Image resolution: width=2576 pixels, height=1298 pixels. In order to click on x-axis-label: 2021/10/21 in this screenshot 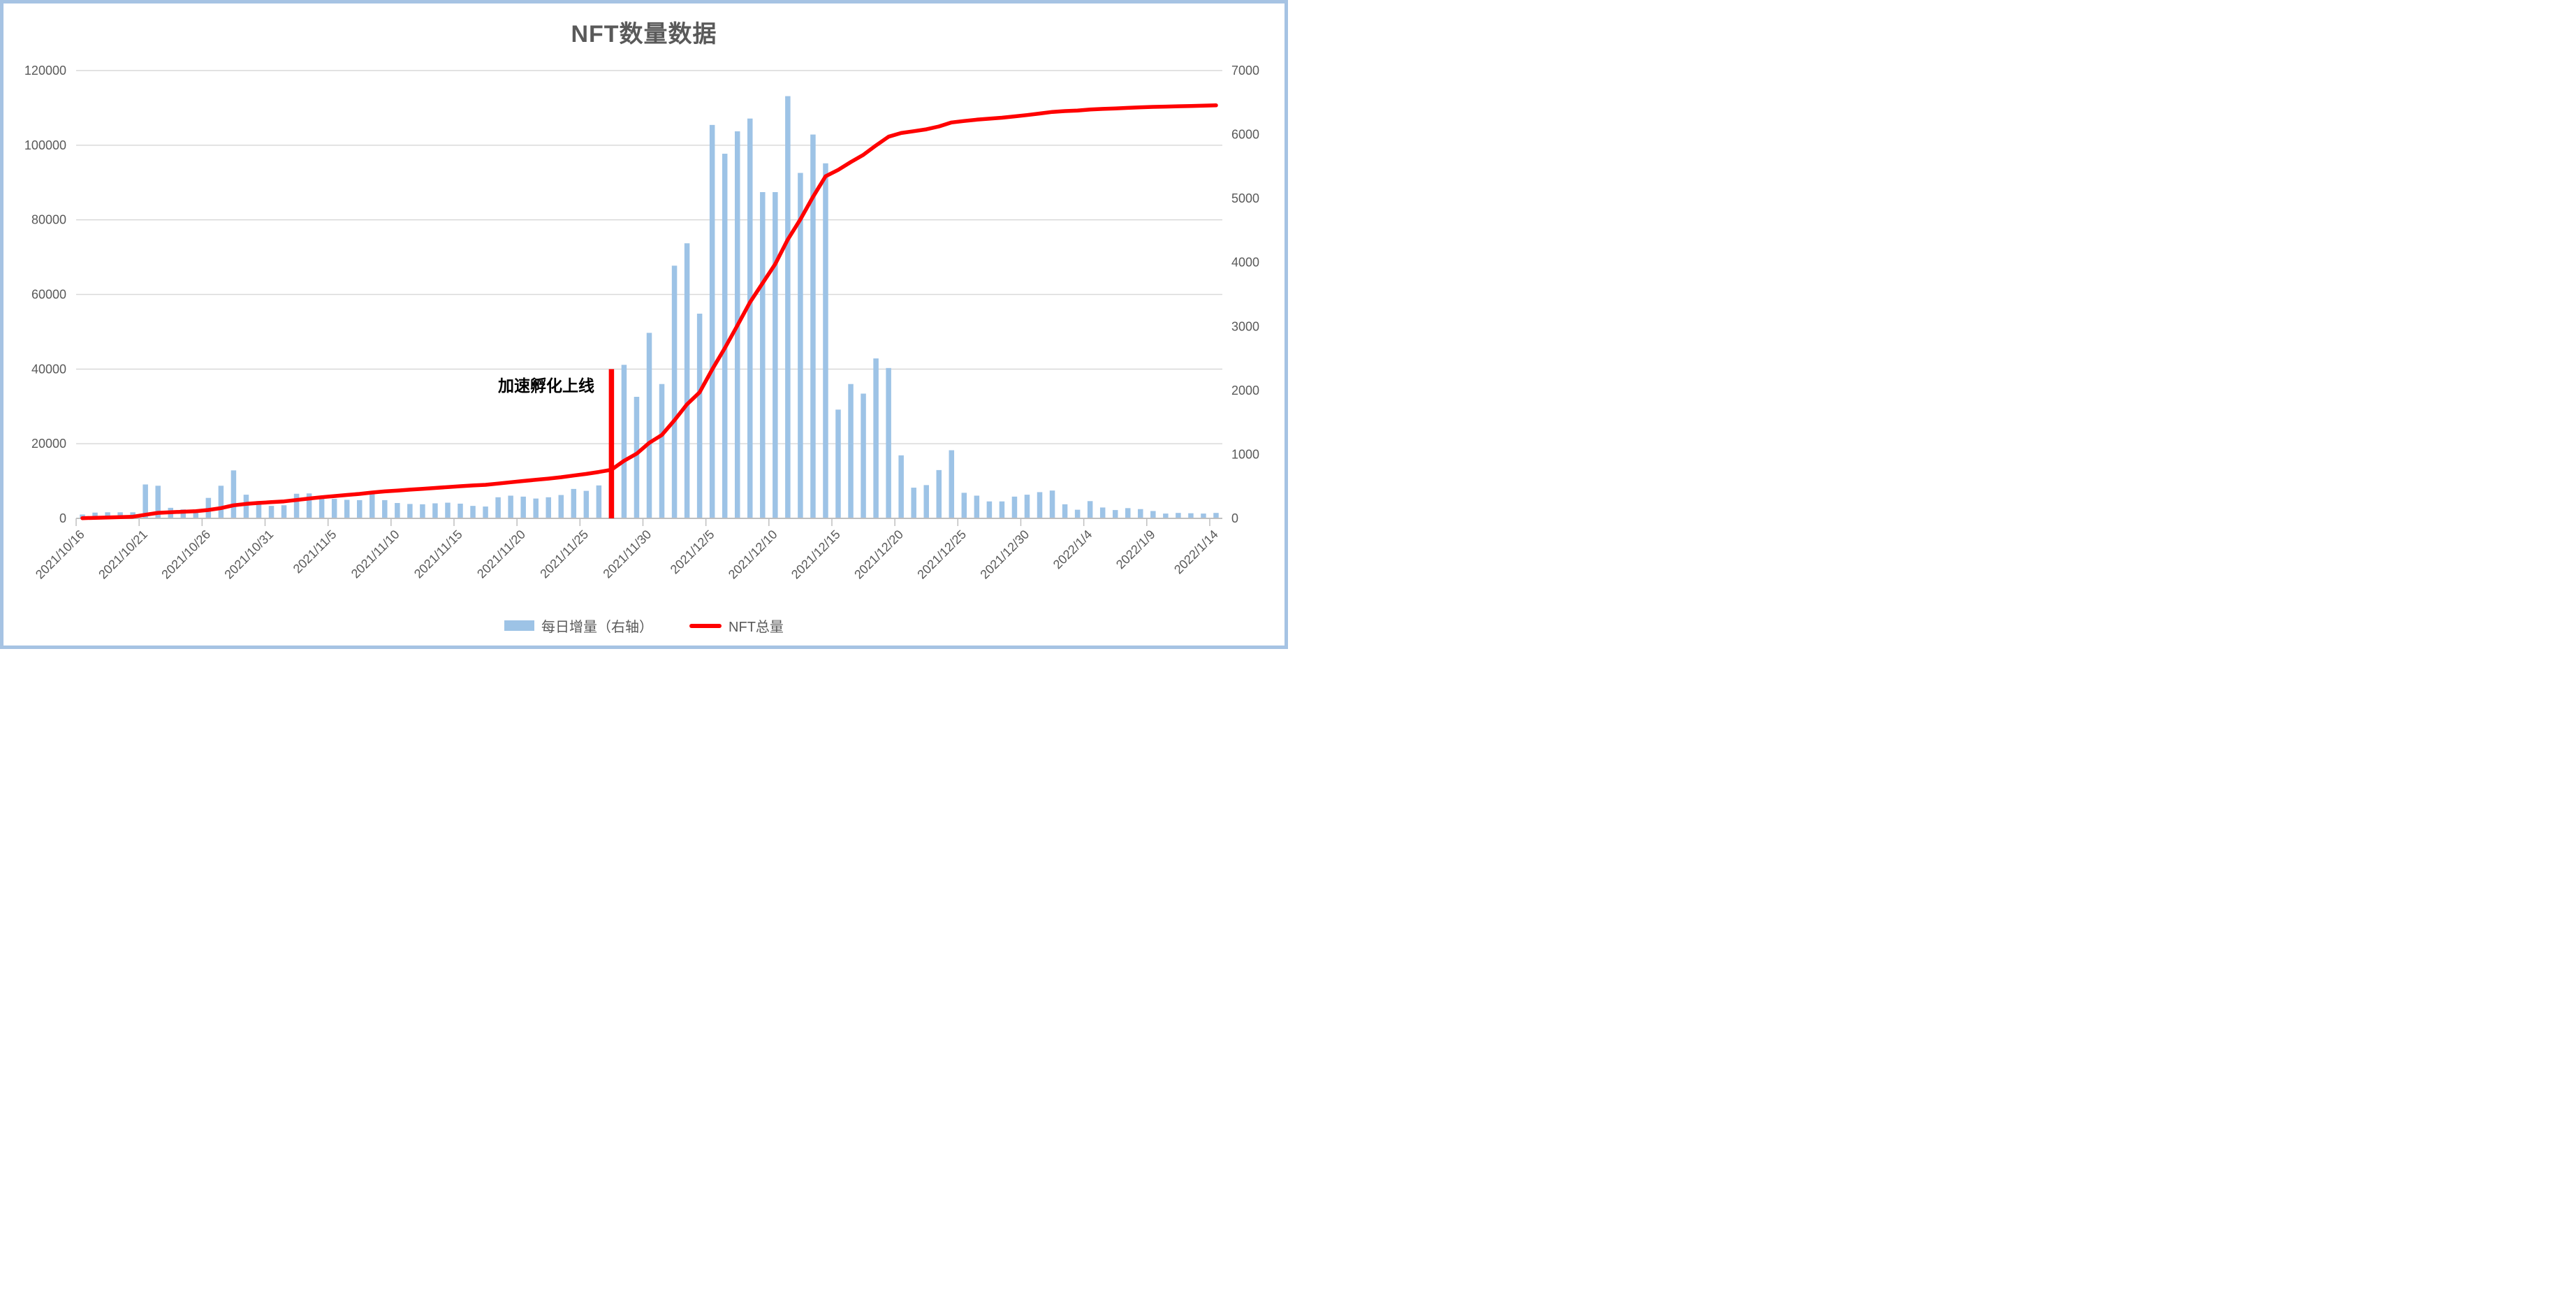, I will do `click(123, 554)`.